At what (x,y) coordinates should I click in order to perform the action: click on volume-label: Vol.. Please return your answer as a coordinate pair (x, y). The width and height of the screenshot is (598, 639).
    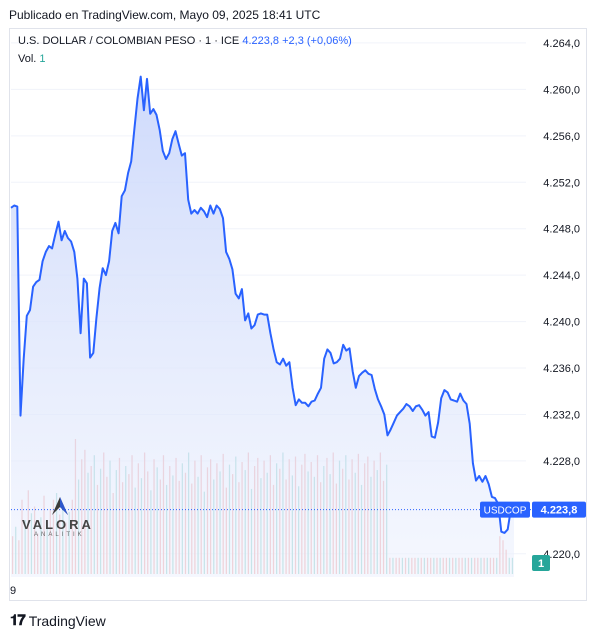
    Looking at the image, I should click on (27, 59).